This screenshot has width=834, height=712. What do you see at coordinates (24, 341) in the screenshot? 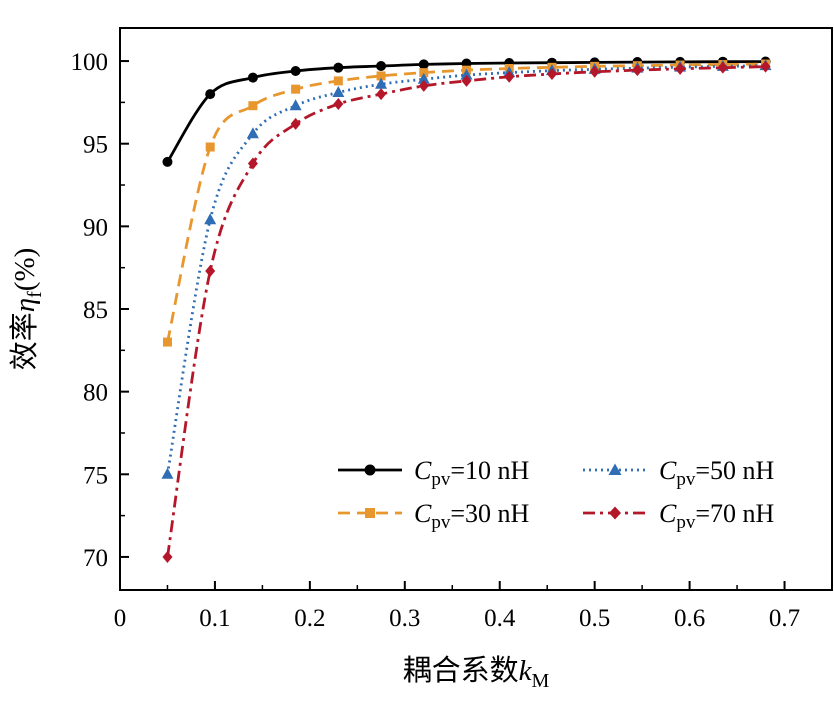
I see `y-axis-title-text: 效率` at bounding box center [24, 341].